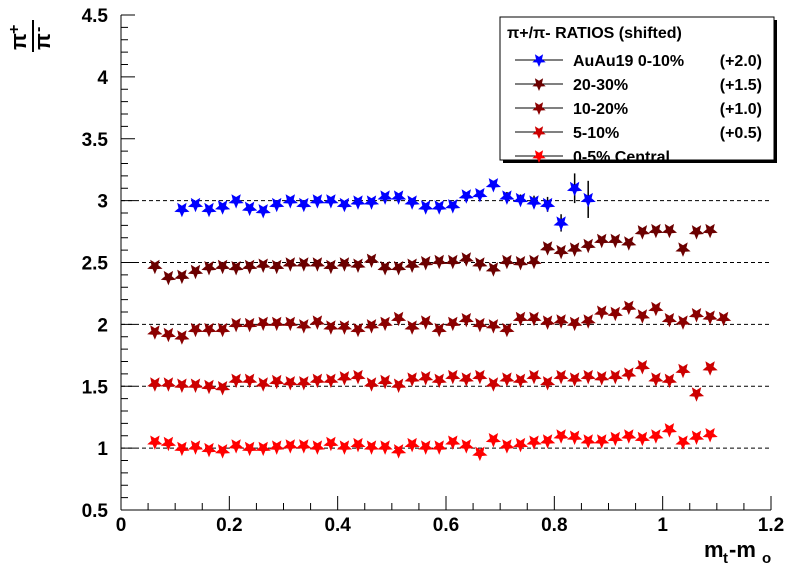  I want to click on y-tick-label: 3, so click(102, 202).